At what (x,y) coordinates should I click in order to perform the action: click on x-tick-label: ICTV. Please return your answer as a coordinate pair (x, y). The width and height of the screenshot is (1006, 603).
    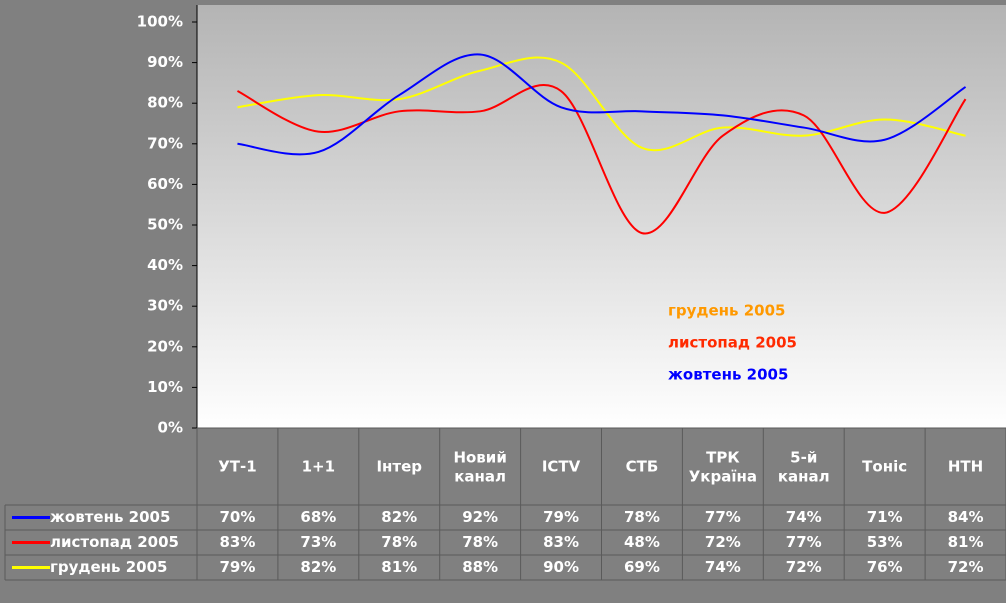
    Looking at the image, I should click on (561, 467).